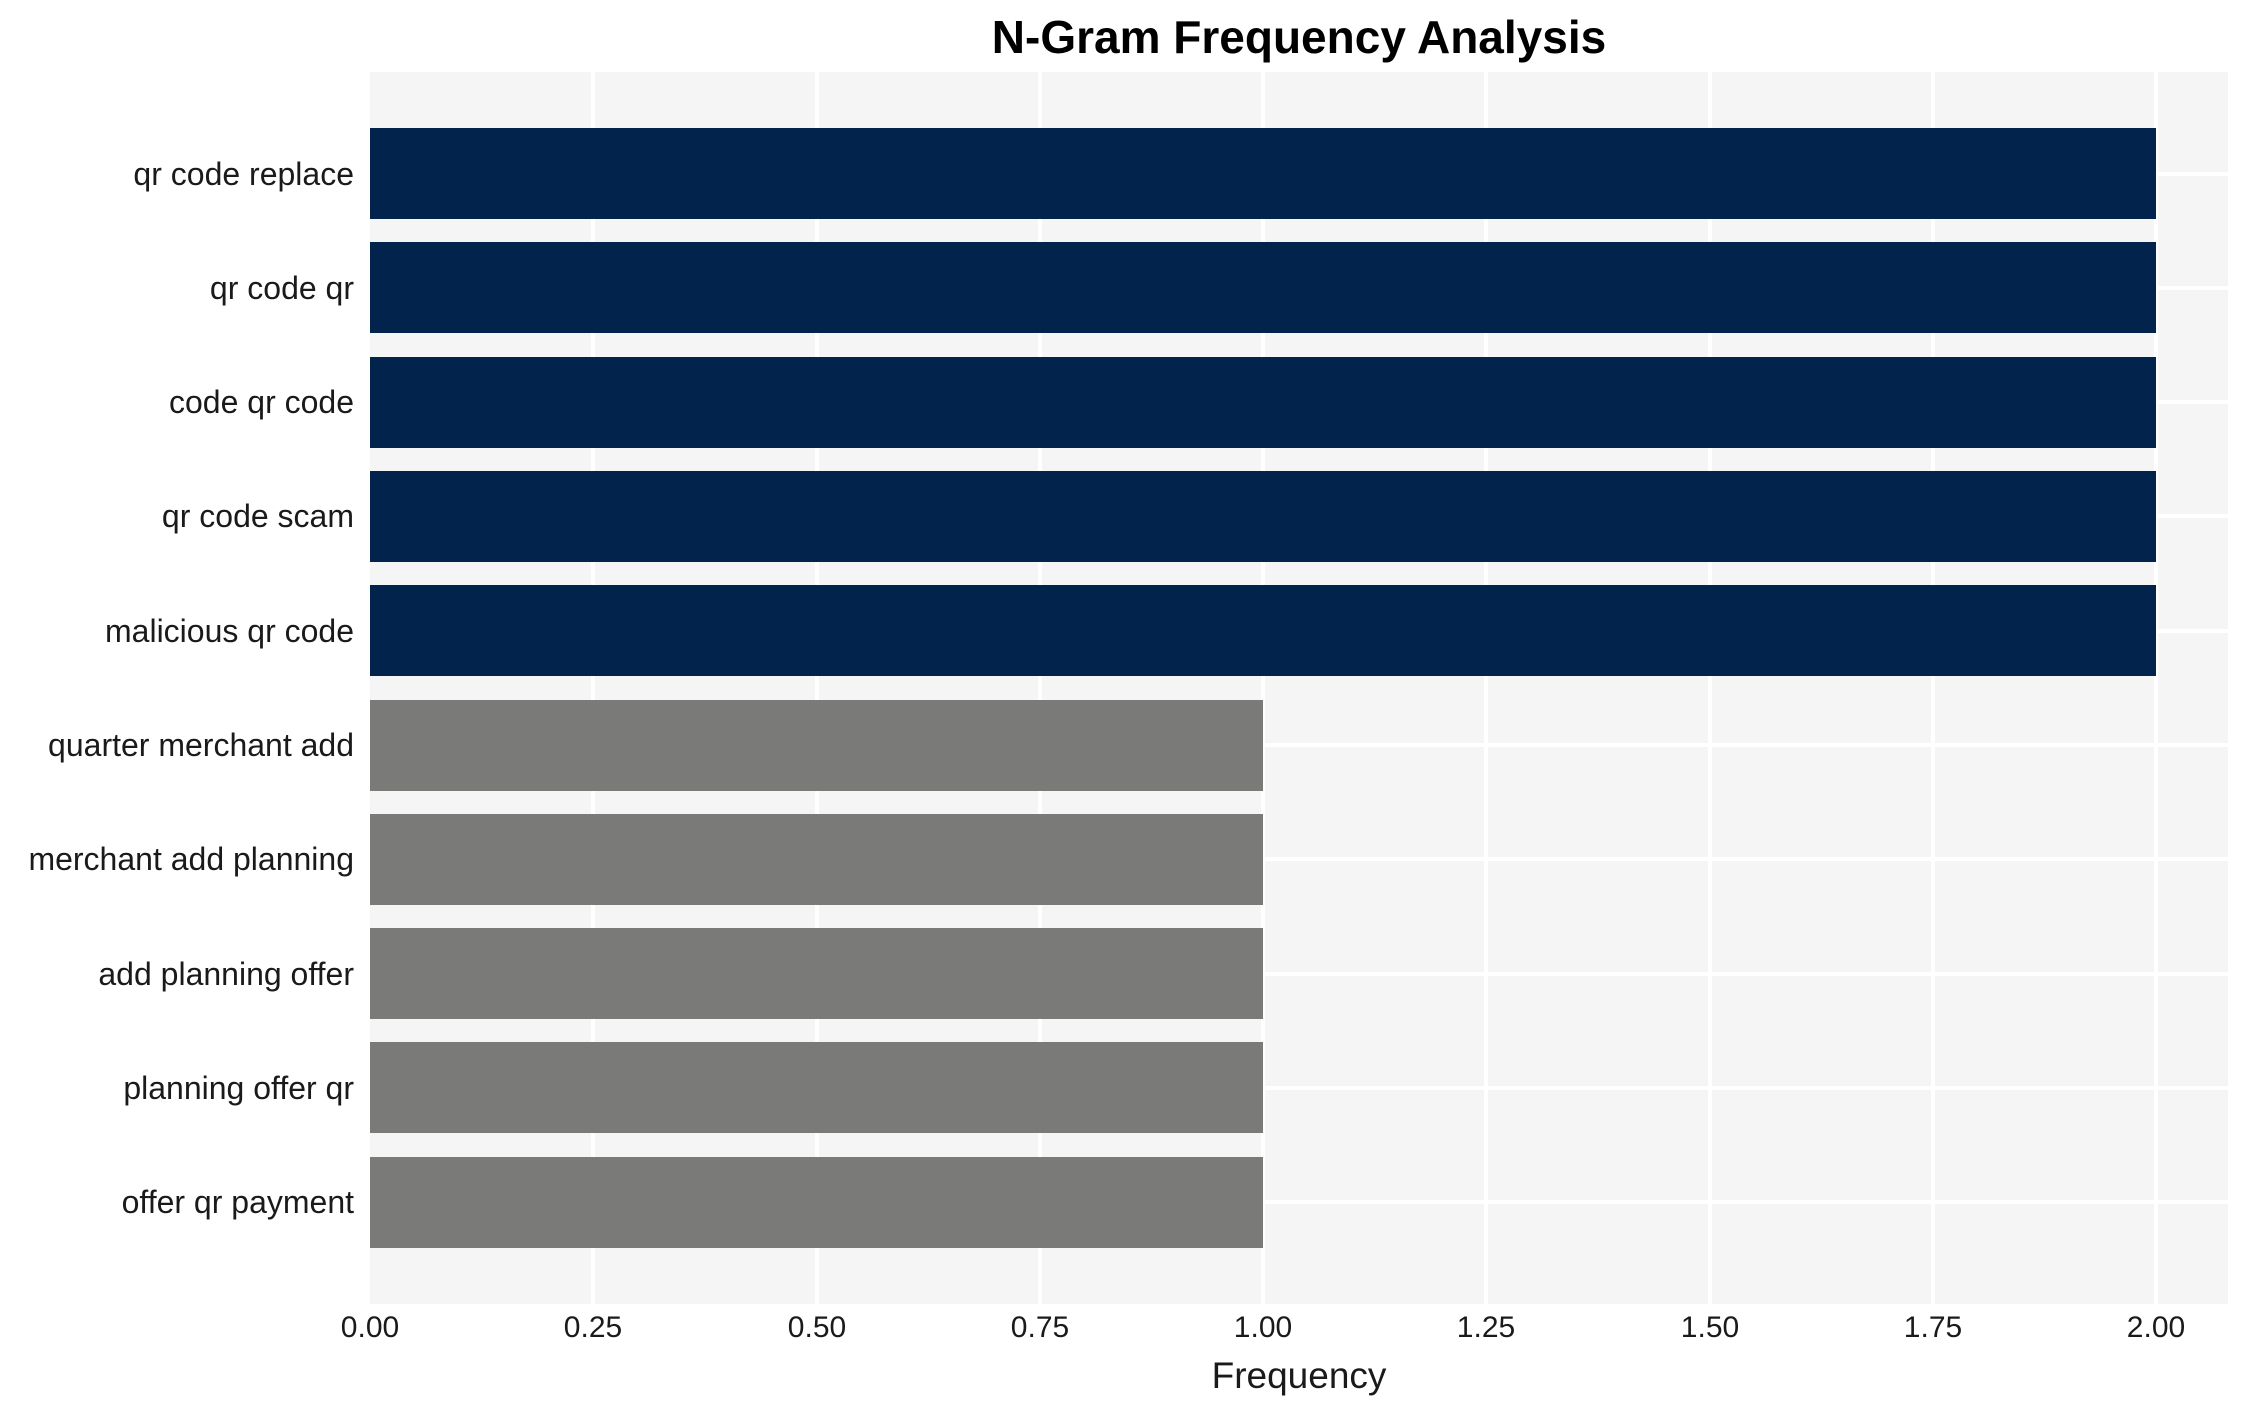  I want to click on bar-offer-qr-payment, so click(816, 1202).